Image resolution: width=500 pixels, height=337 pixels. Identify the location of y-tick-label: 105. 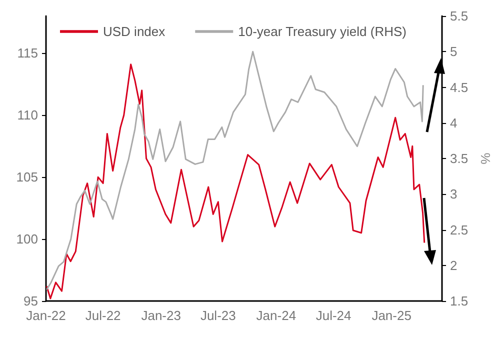
(27, 177).